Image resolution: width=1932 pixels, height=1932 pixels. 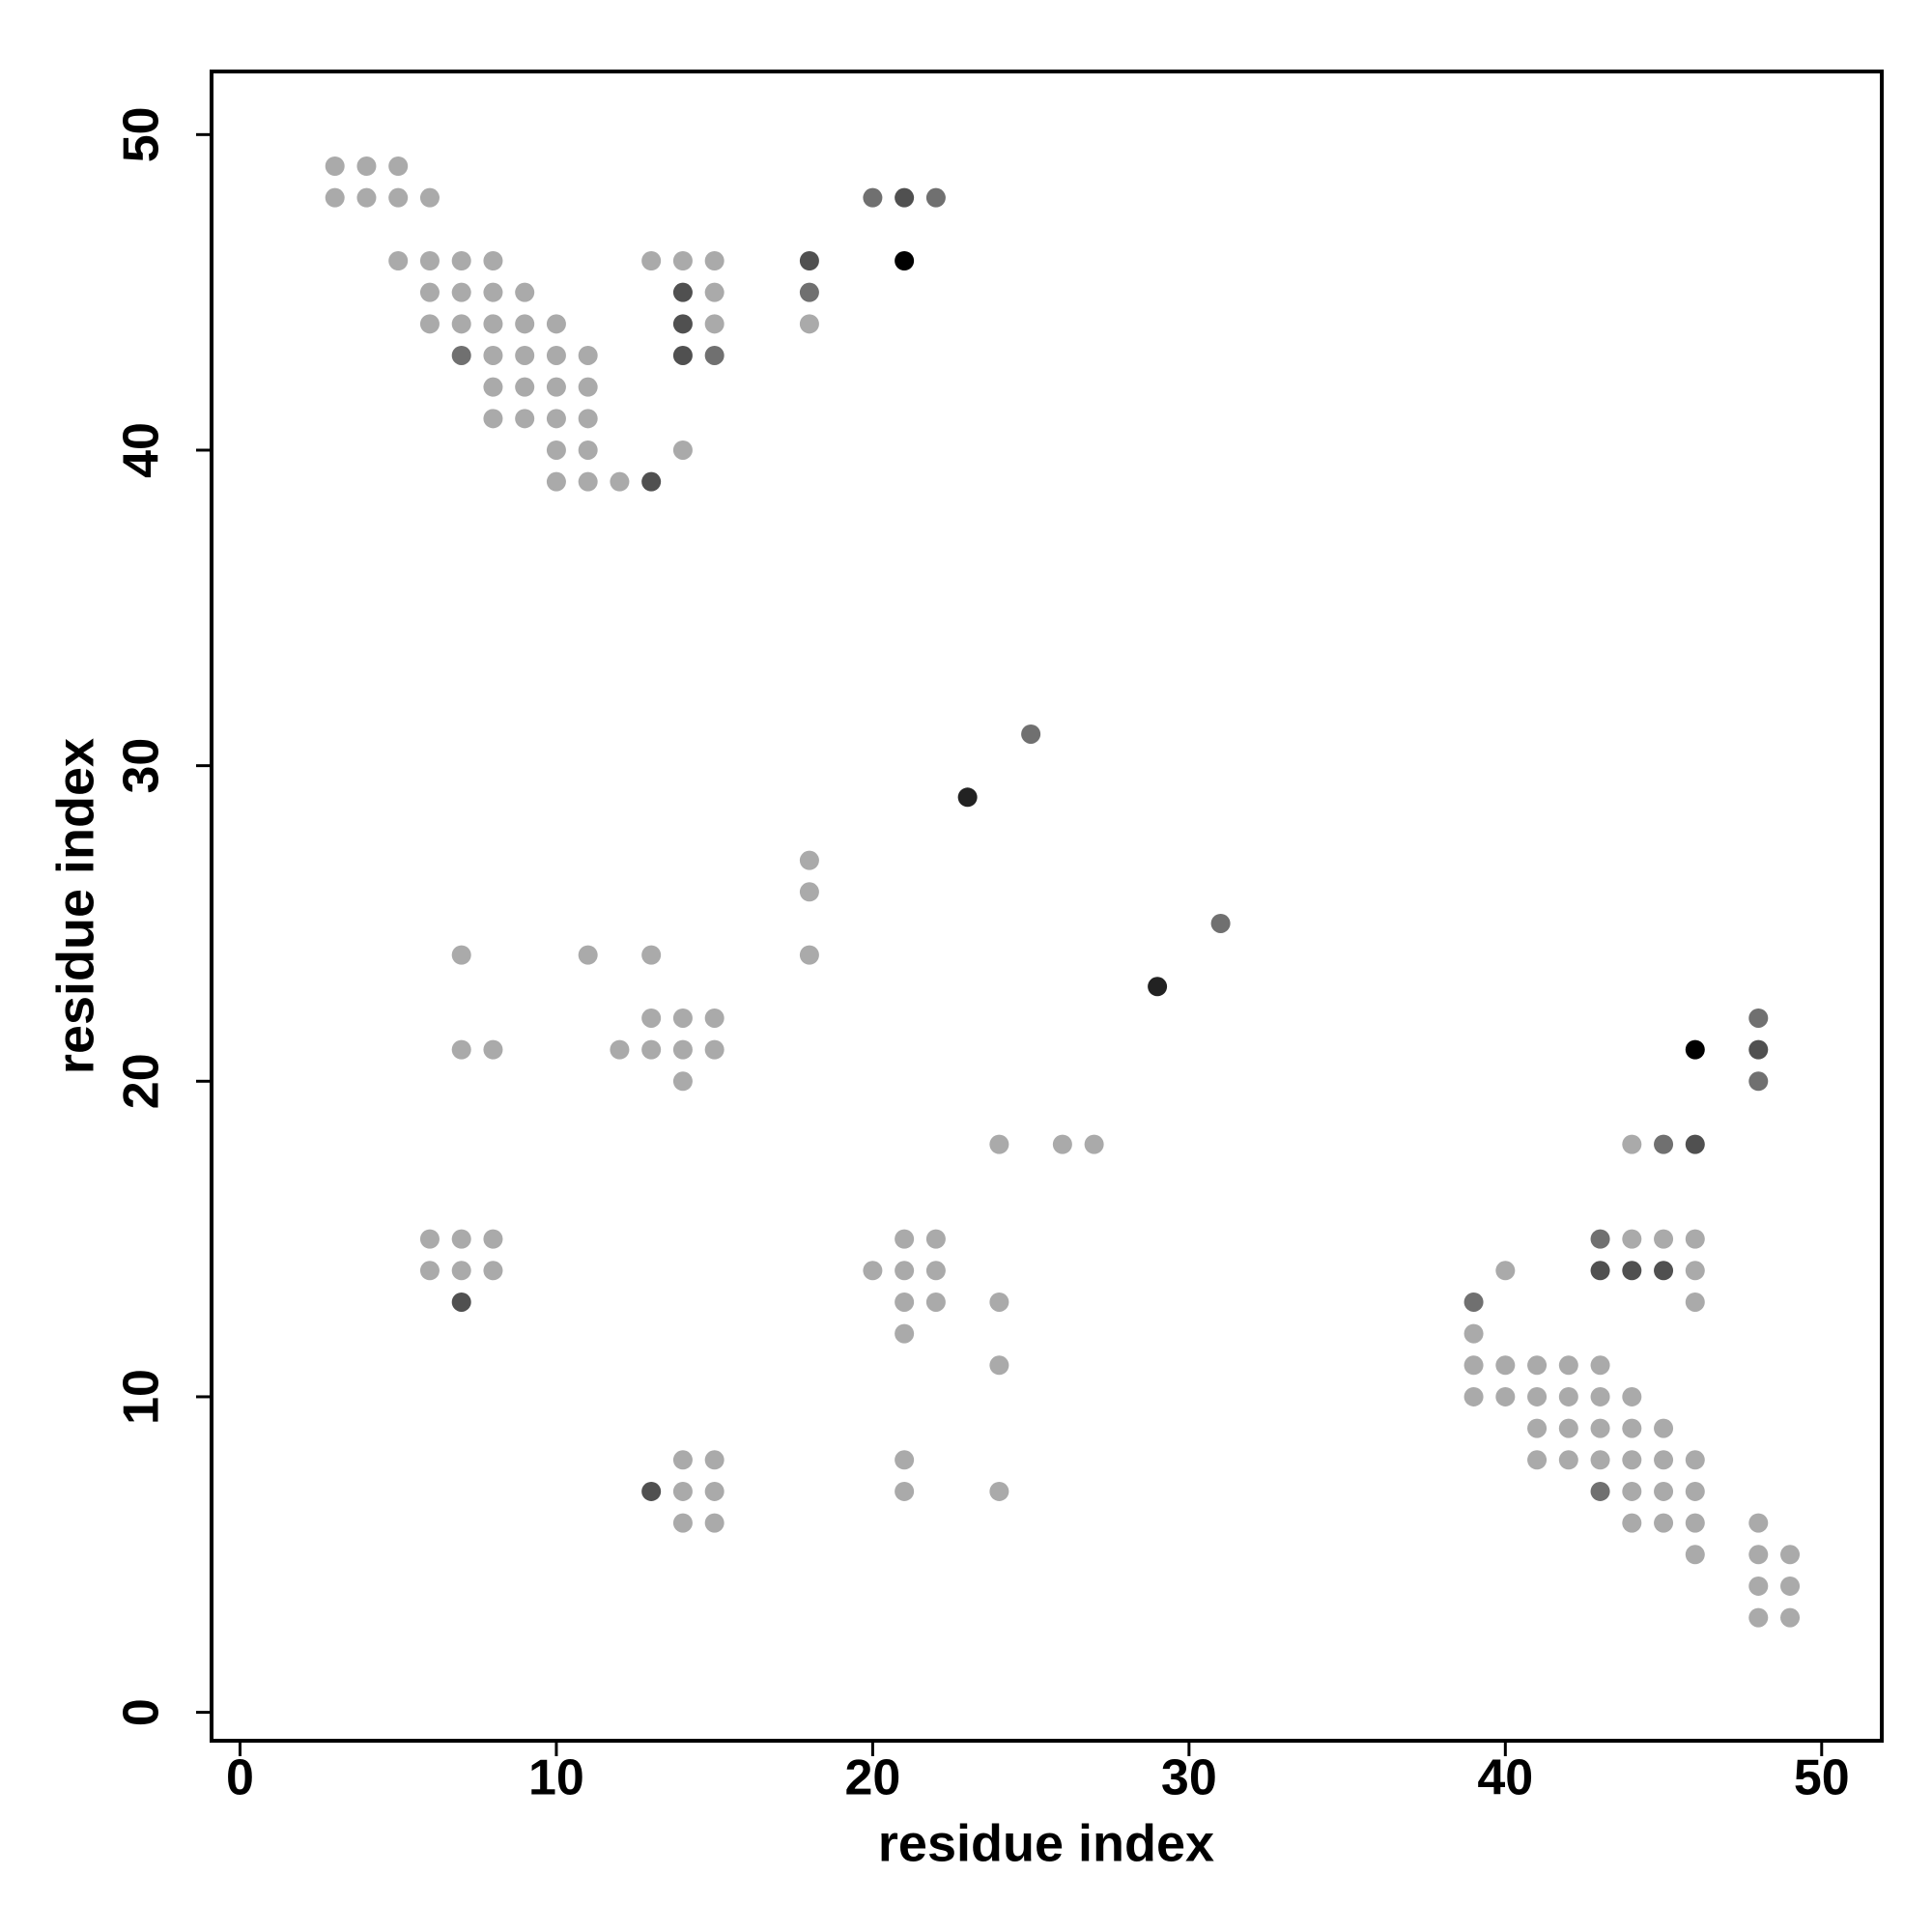 I want to click on x-axis-title: residue index, so click(x=1046, y=1843).